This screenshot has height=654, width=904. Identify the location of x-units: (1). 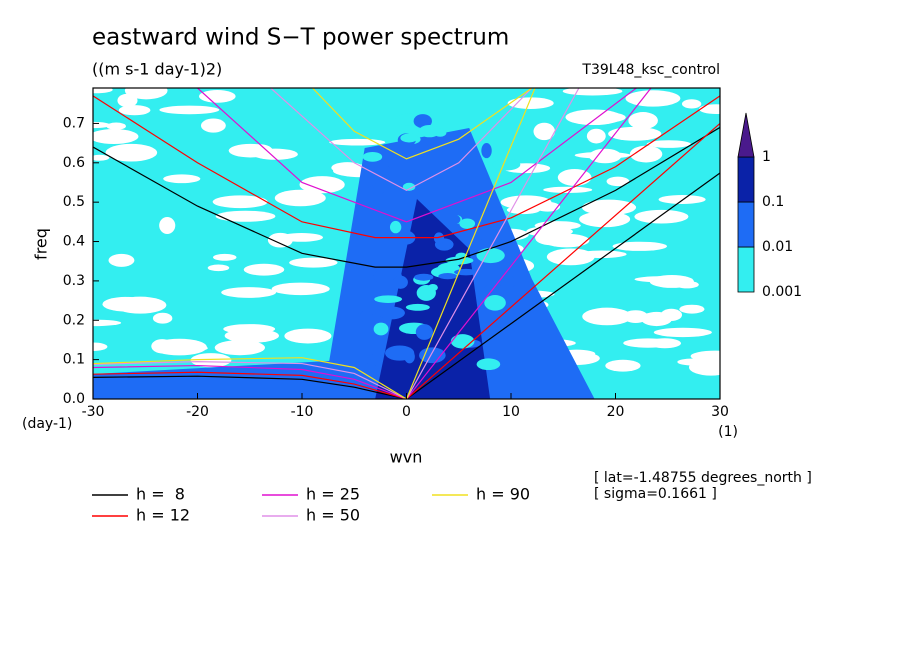
(728, 432).